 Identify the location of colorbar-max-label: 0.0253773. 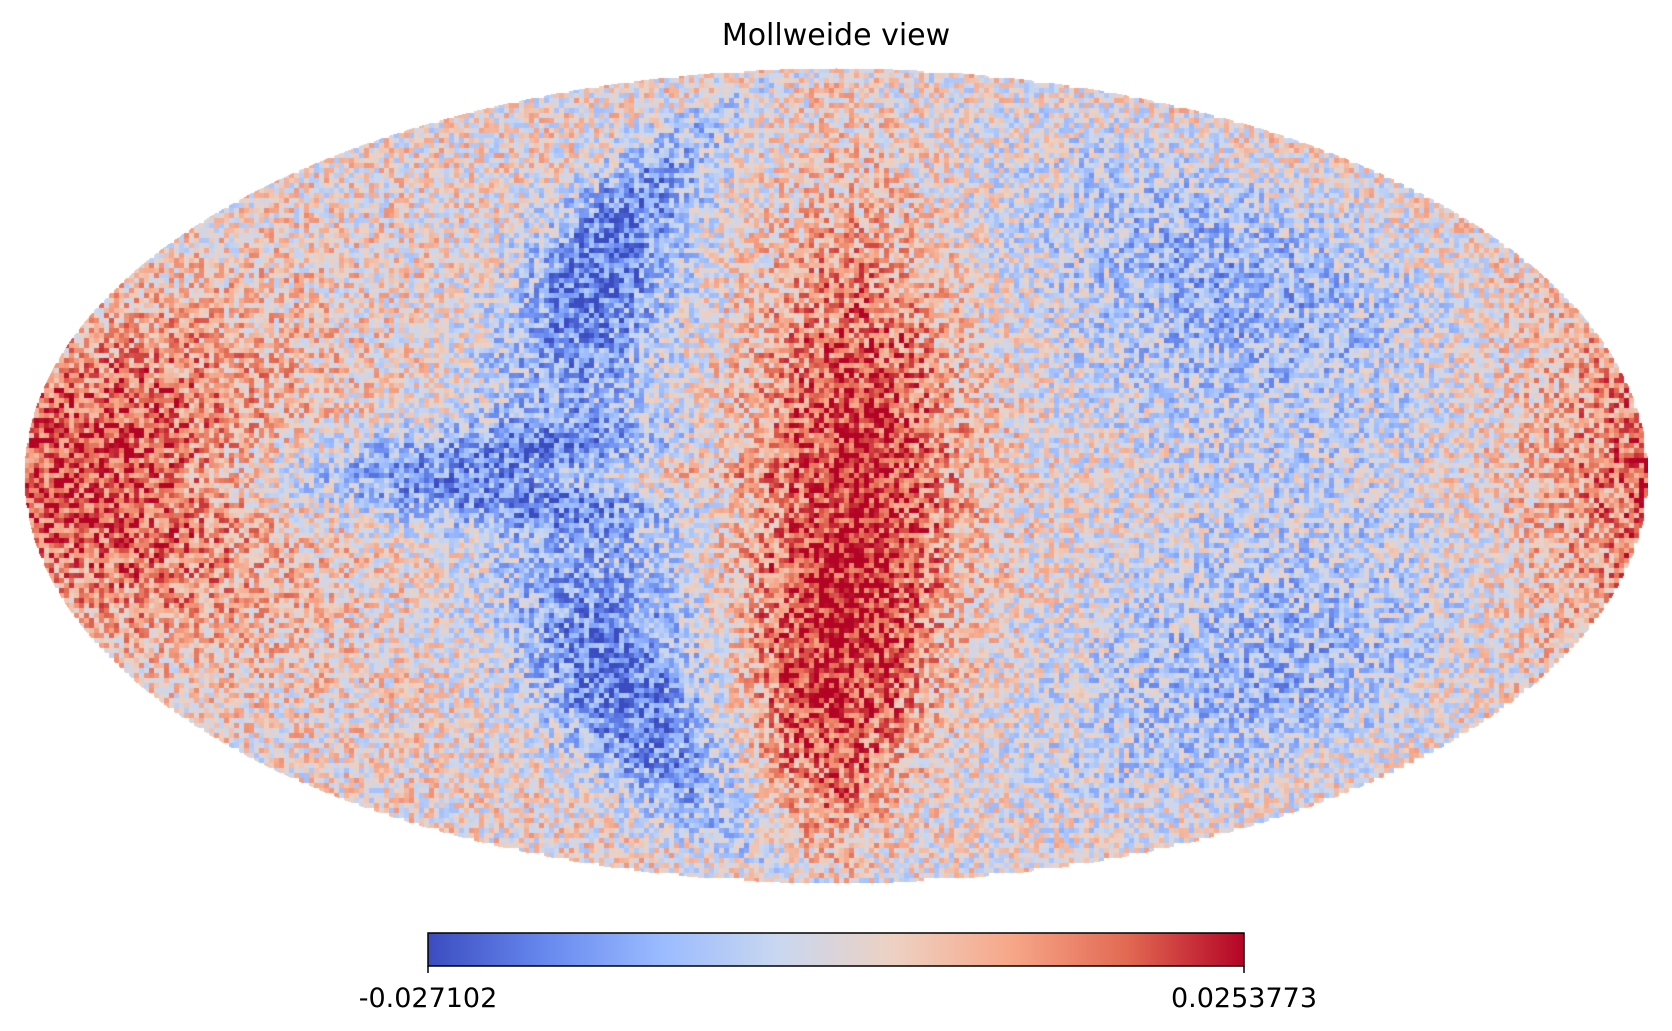
(1244, 998).